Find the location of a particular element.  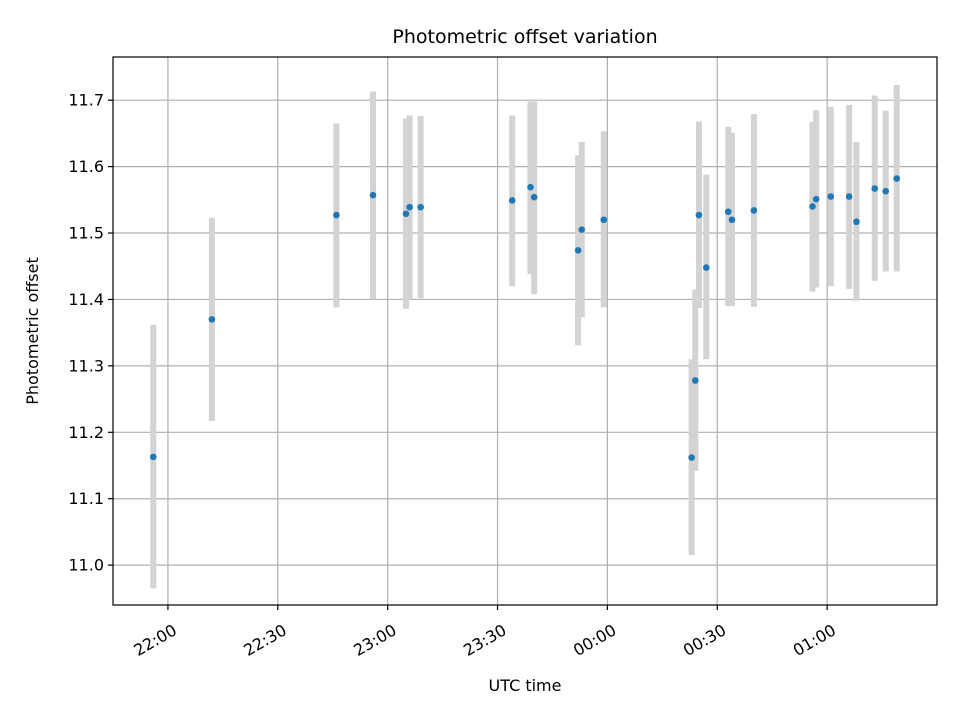

y-tick-label: 11.6 is located at coordinates (86, 166).